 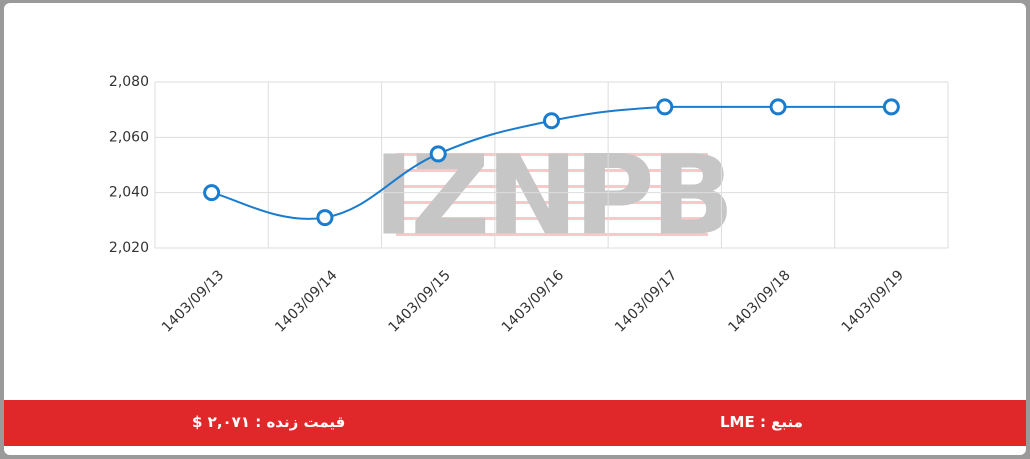 What do you see at coordinates (129, 137) in the screenshot?
I see `y-tick-label: 2,060` at bounding box center [129, 137].